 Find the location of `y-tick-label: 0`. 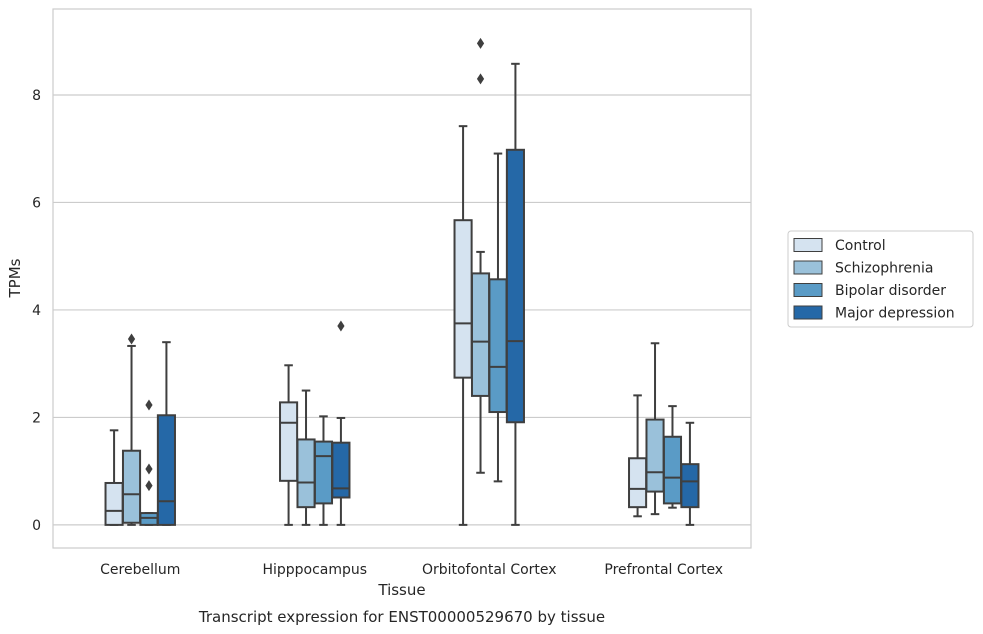

y-tick-label: 0 is located at coordinates (36, 526).